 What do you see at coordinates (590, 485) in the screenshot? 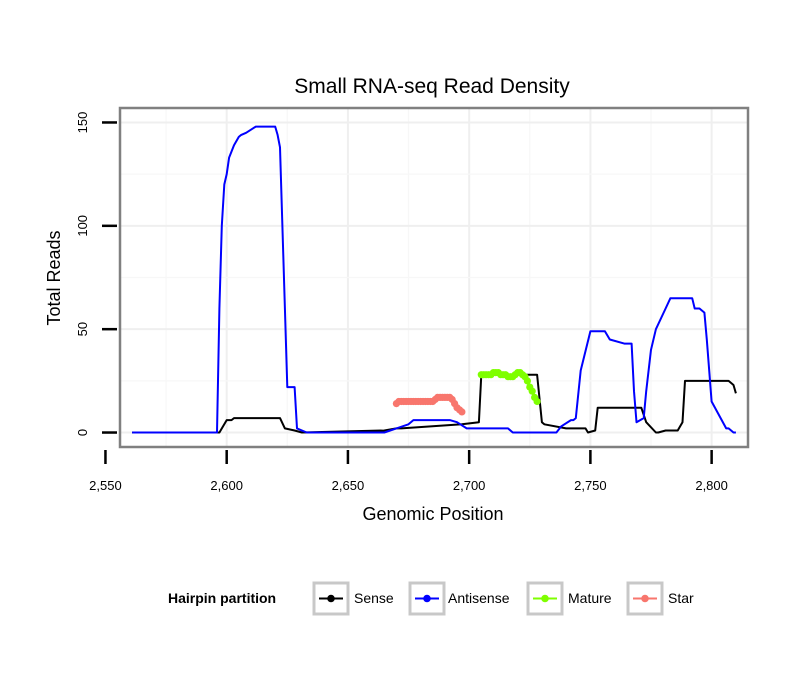
I see `x-tick-label: 2,750` at bounding box center [590, 485].